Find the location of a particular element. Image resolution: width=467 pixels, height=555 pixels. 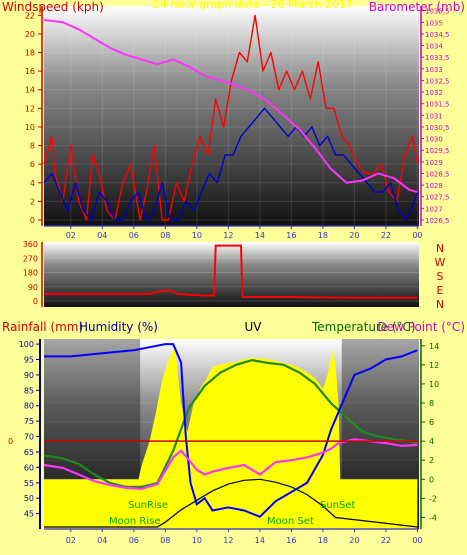

barometer-tick-label: 1029,5 is located at coordinates (437, 151).